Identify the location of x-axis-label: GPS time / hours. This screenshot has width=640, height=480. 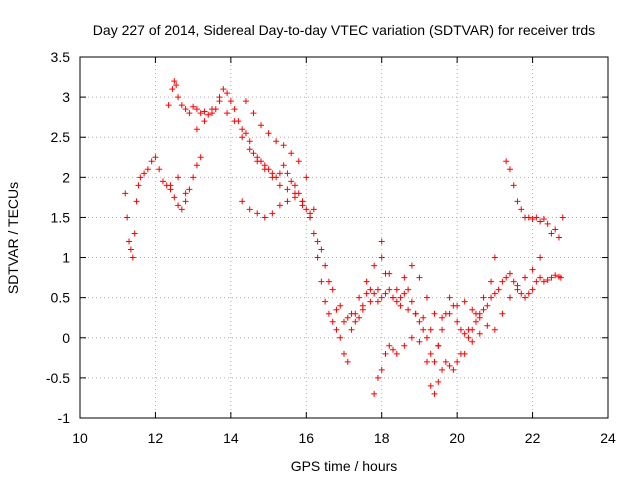
(344, 466).